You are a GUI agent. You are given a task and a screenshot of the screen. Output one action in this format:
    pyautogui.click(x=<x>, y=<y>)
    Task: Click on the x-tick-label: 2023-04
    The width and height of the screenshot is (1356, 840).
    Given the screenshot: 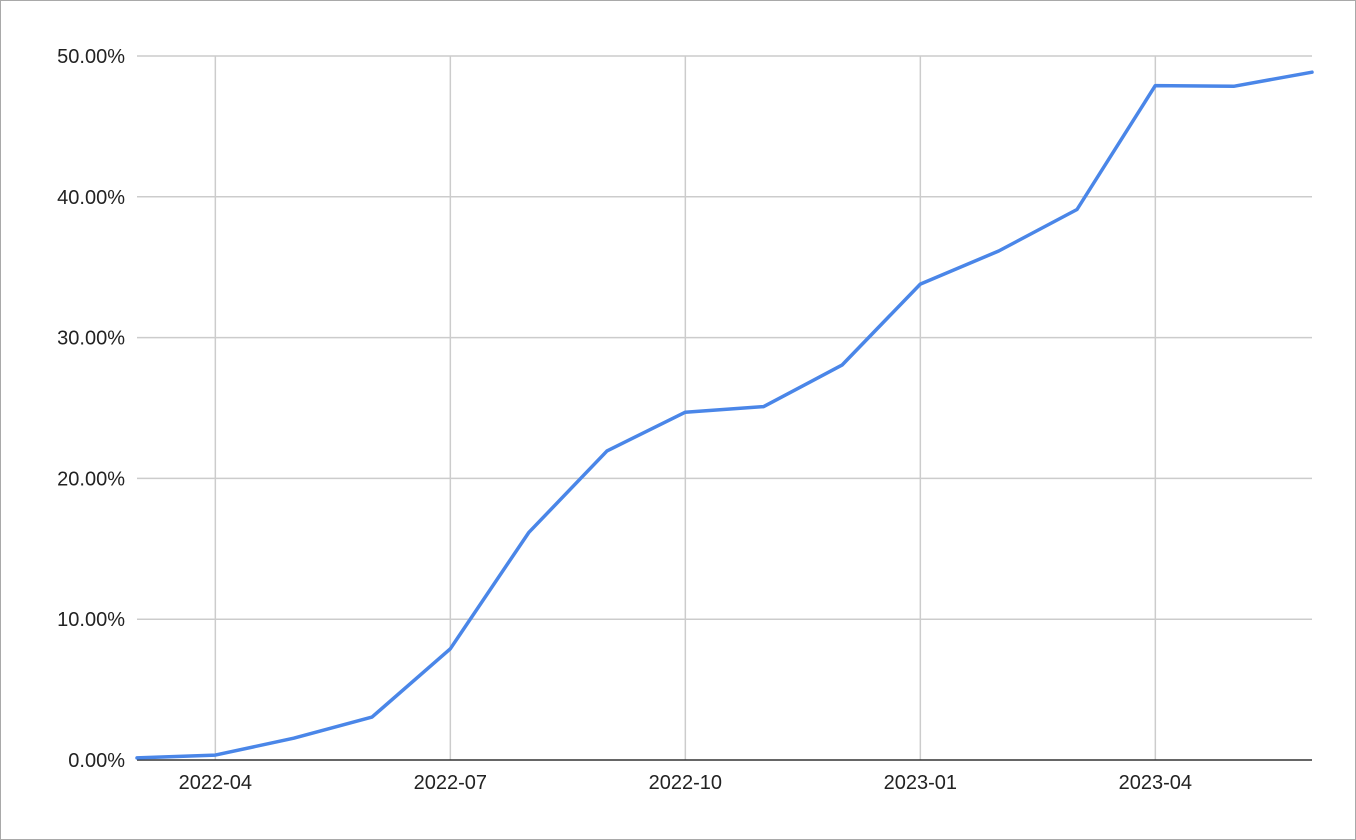 What is the action you would take?
    pyautogui.click(x=1155, y=783)
    